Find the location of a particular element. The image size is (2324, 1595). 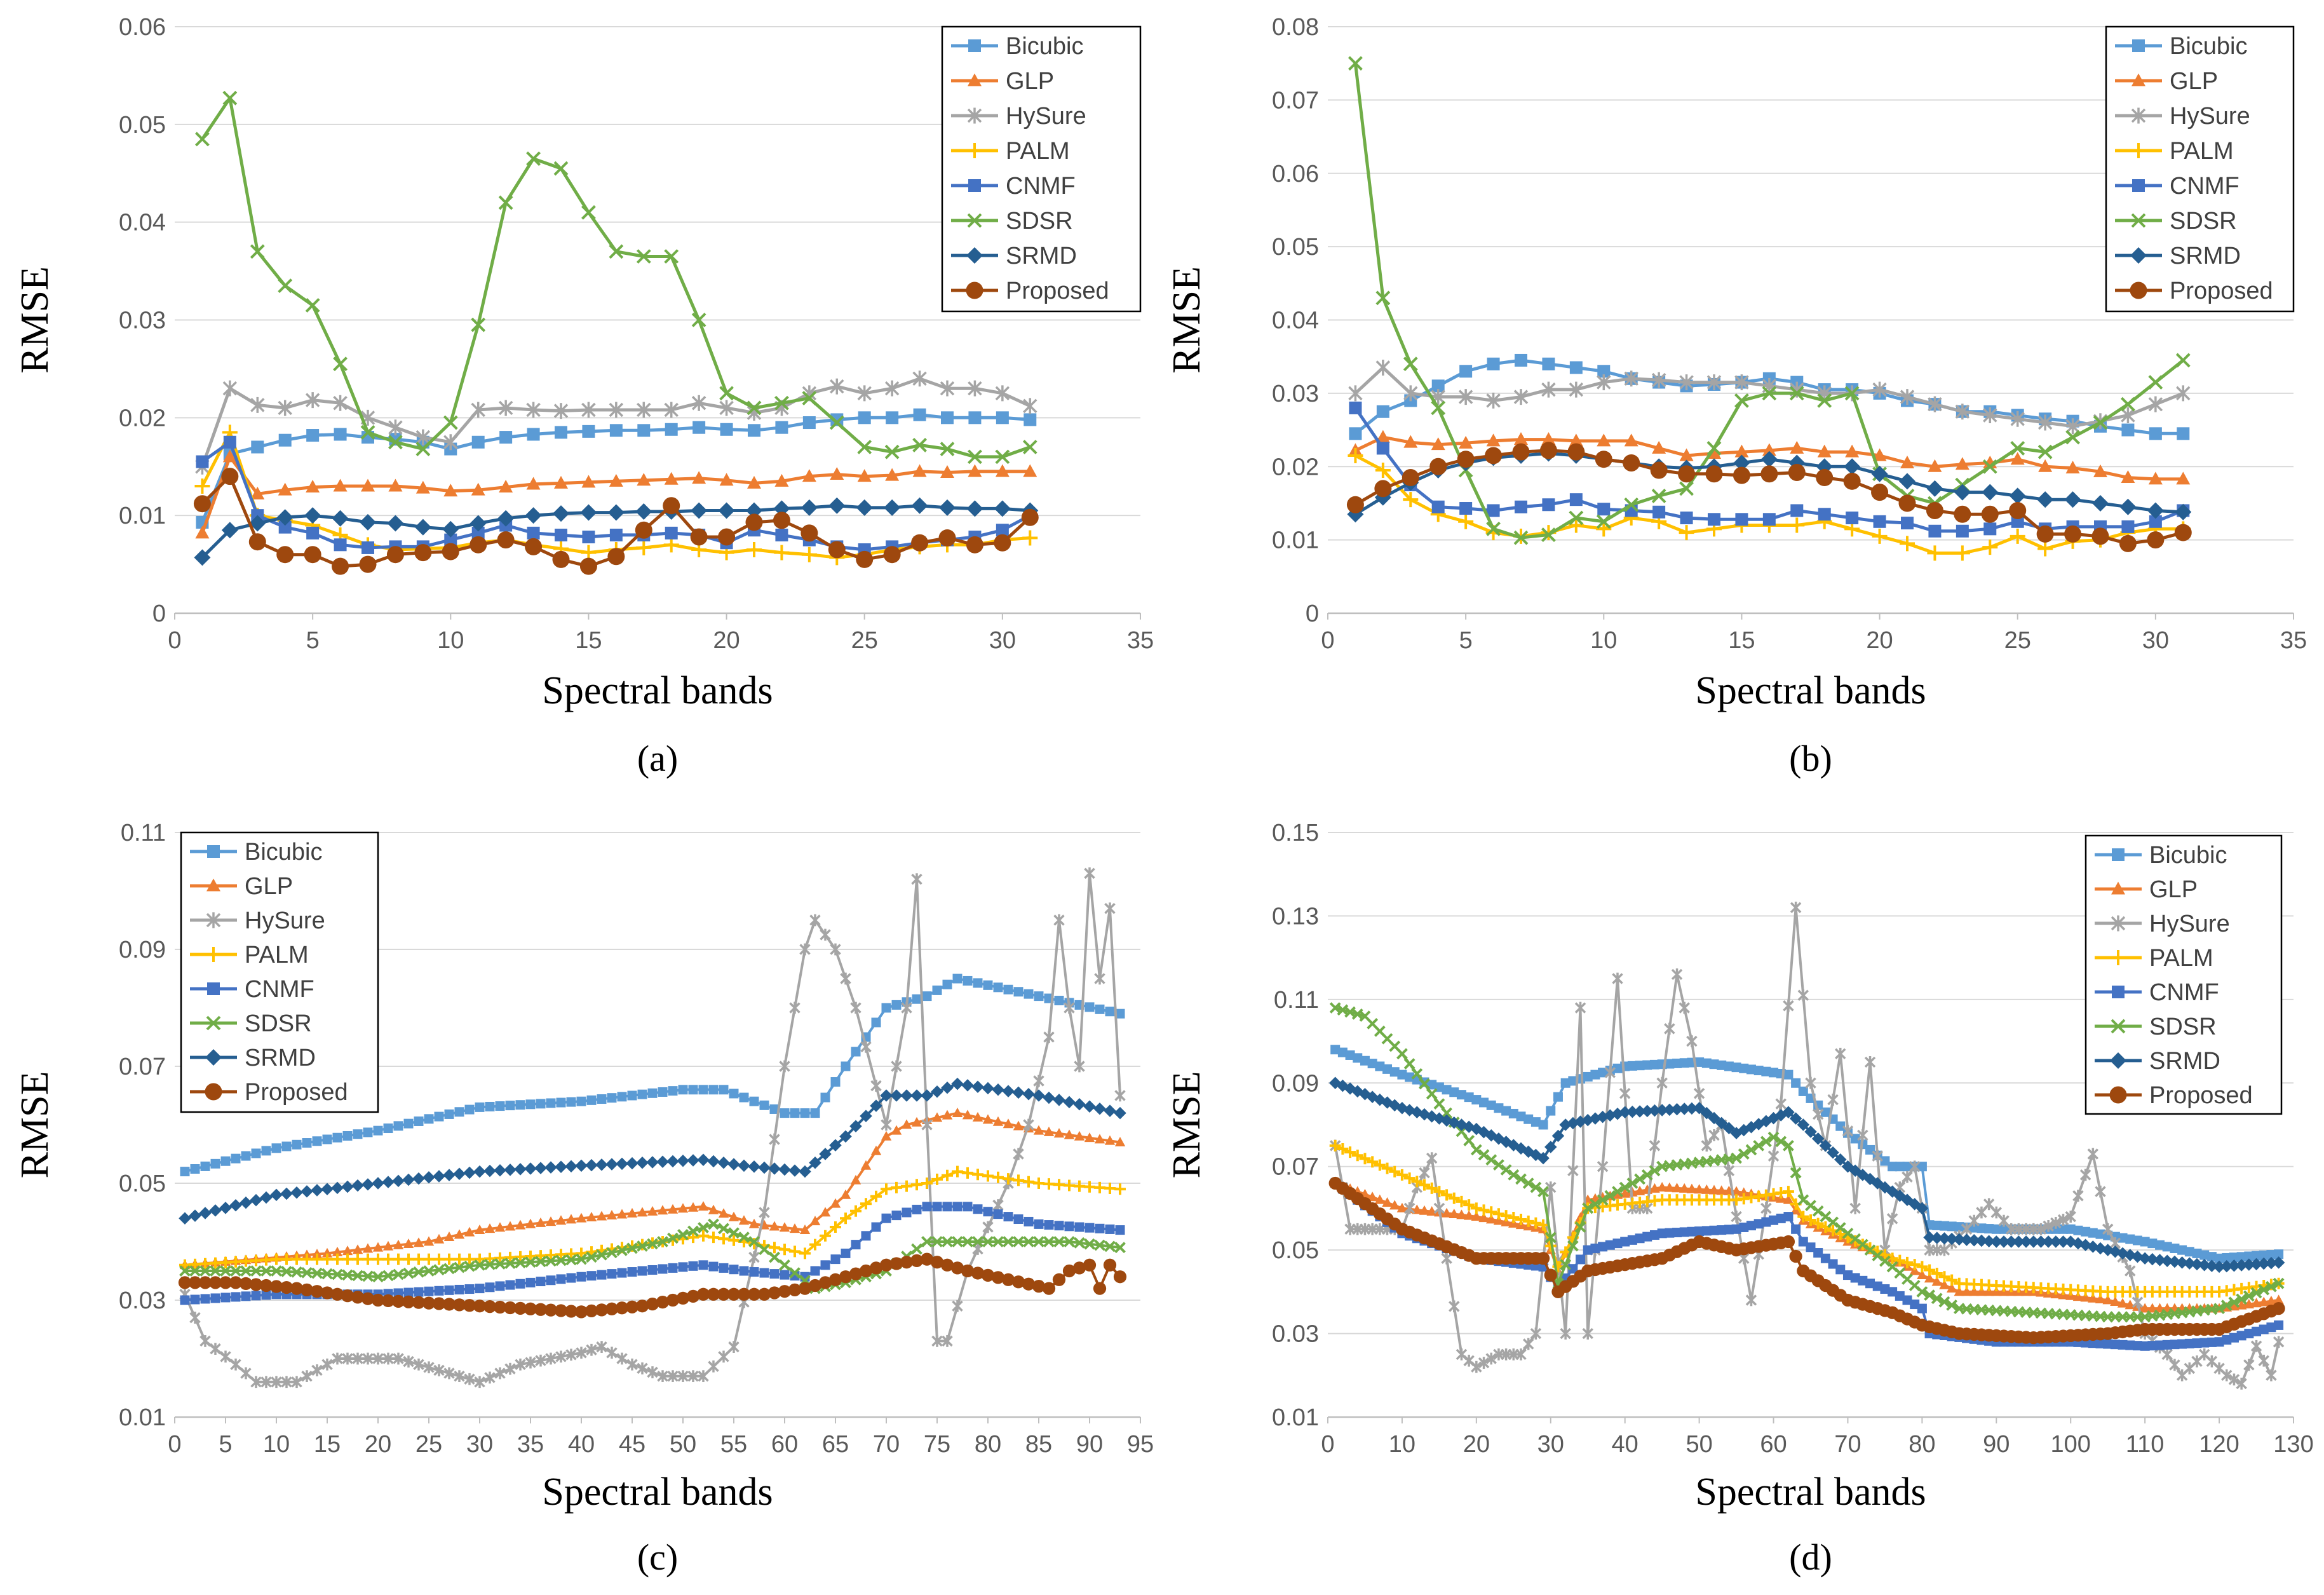

x-tick-label: 20 is located at coordinates (1476, 1444).